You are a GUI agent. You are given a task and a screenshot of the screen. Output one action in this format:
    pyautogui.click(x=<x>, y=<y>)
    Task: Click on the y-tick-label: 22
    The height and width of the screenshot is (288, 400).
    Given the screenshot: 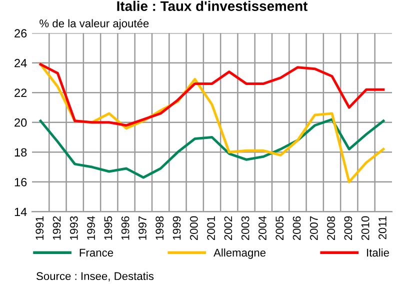 What is the action you would take?
    pyautogui.click(x=20, y=92)
    